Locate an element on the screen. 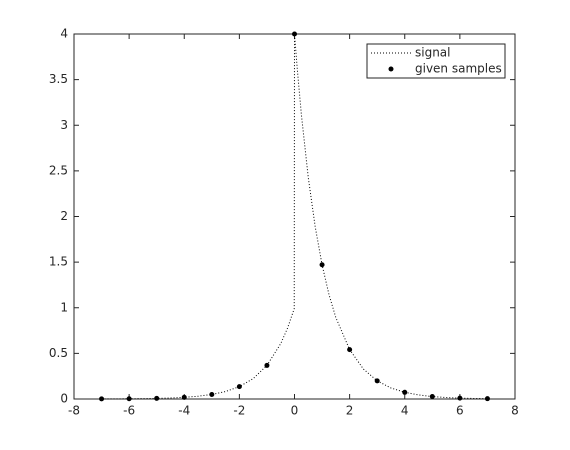 The image size is (570, 450). legend-box is located at coordinates (436, 61).